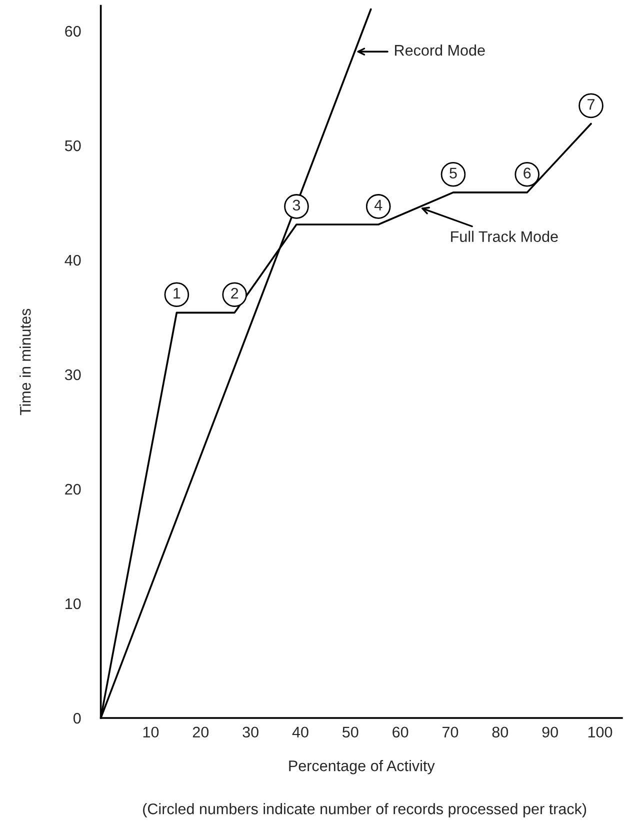 This screenshot has width=634, height=831. What do you see at coordinates (453, 173) in the screenshot?
I see `annotation: 5` at bounding box center [453, 173].